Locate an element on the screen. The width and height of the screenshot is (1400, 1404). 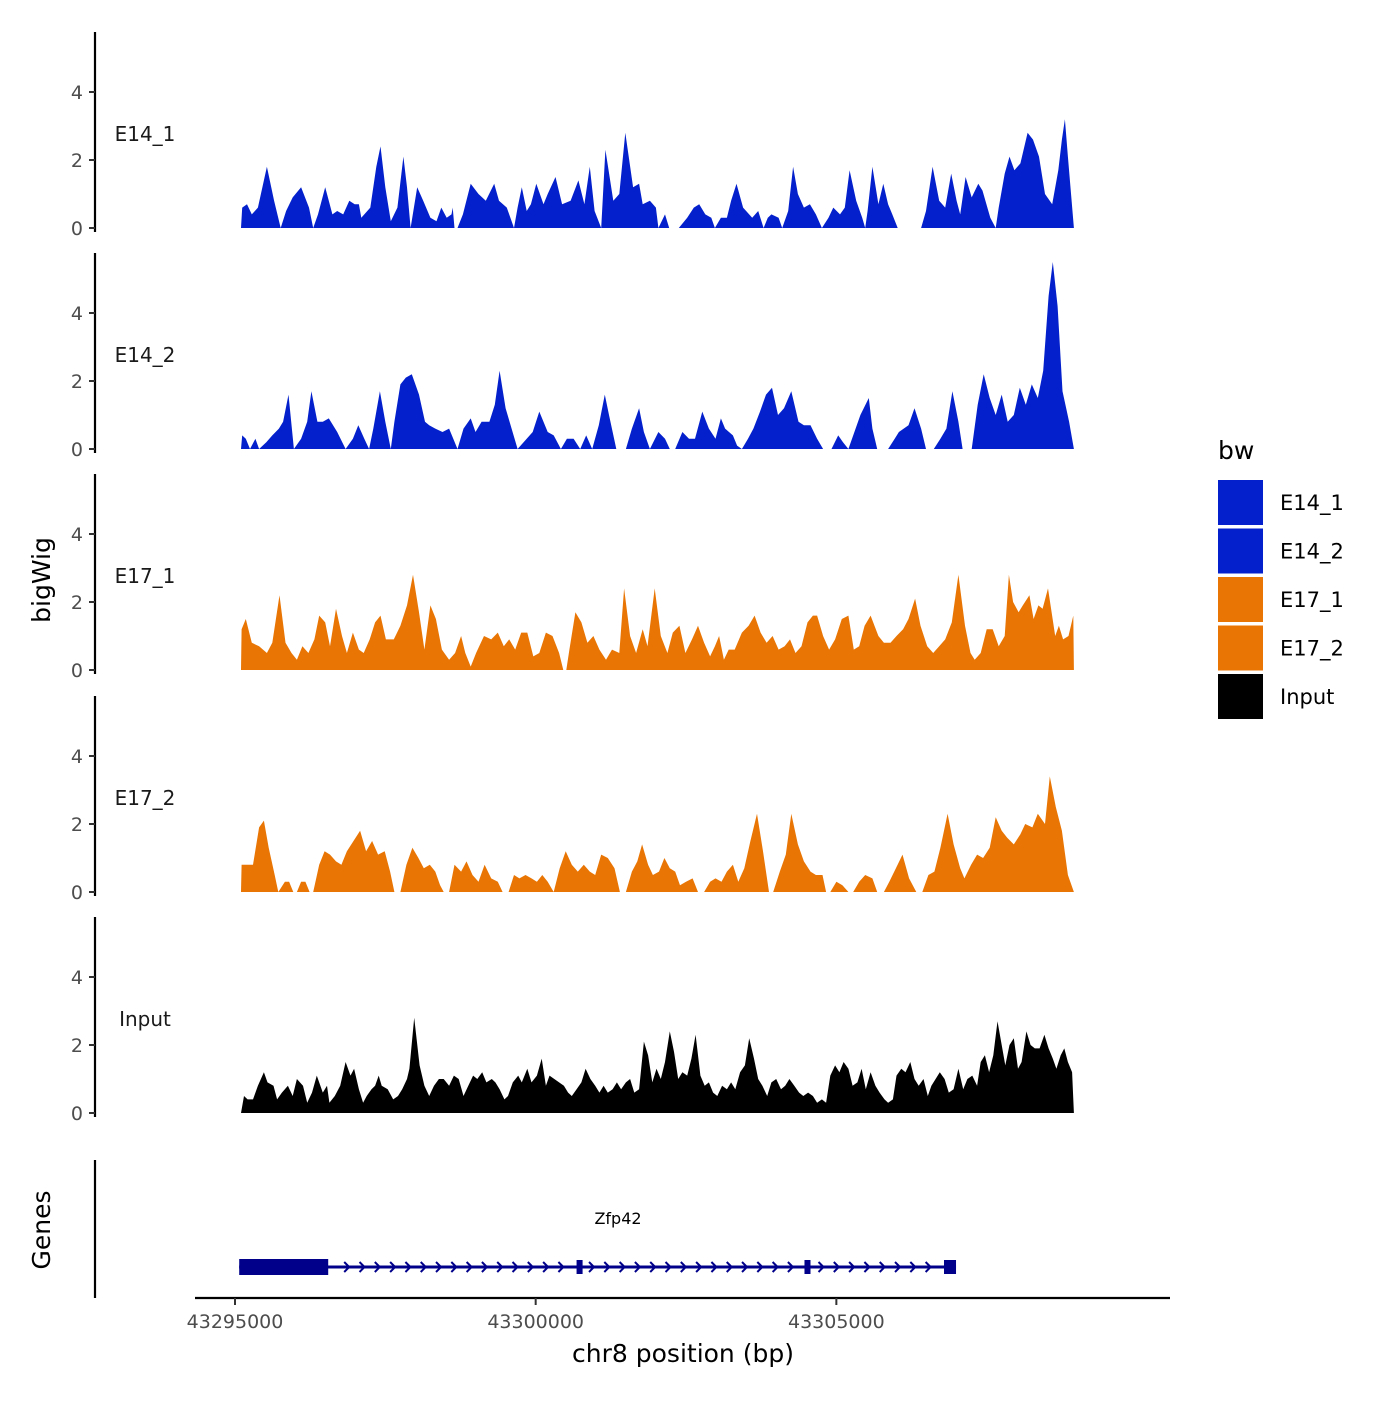
legend-label: Input is located at coordinates (1307, 697).